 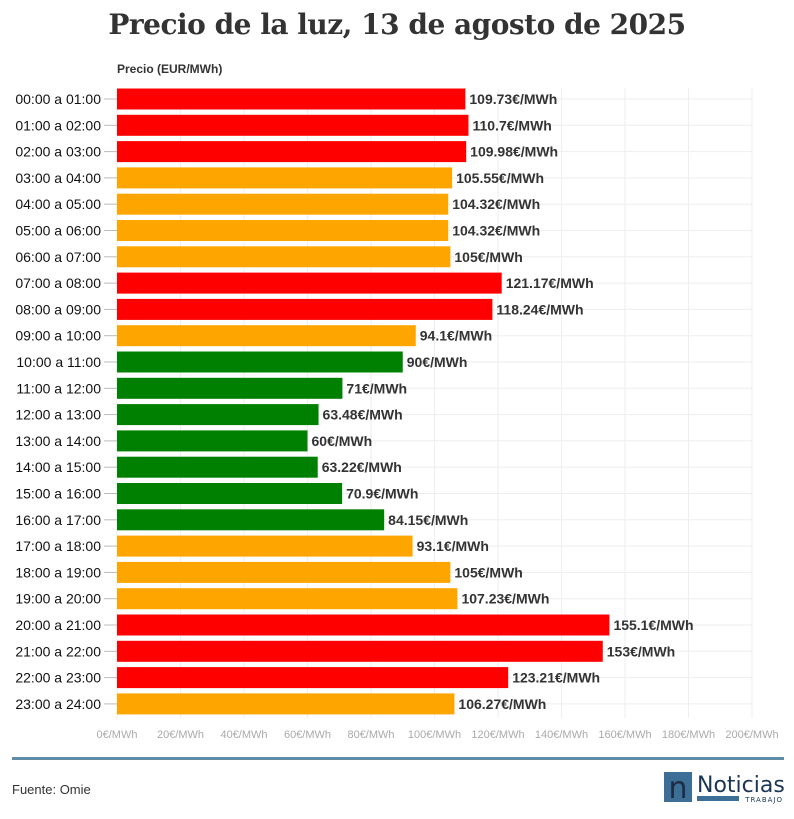 What do you see at coordinates (58, 204) in the screenshot?
I see `category-label: 04:00 a 05:00` at bounding box center [58, 204].